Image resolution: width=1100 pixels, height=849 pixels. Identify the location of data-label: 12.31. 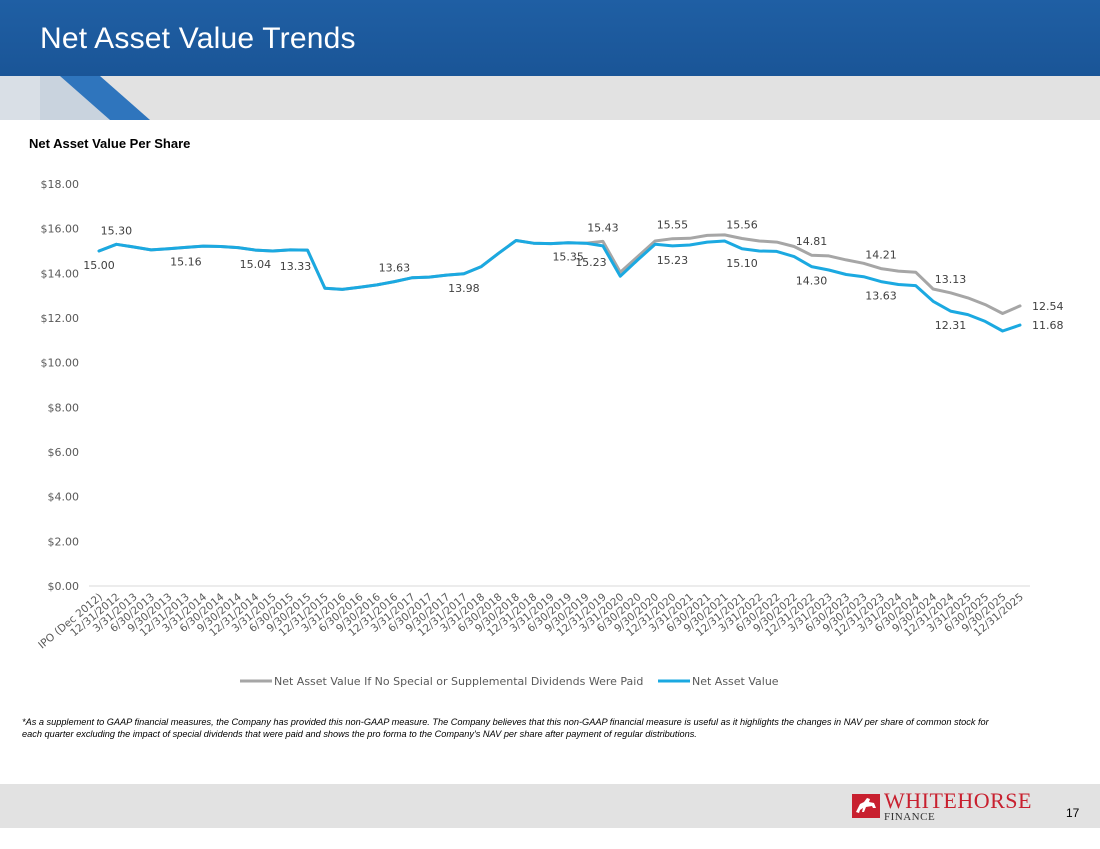
(951, 325).